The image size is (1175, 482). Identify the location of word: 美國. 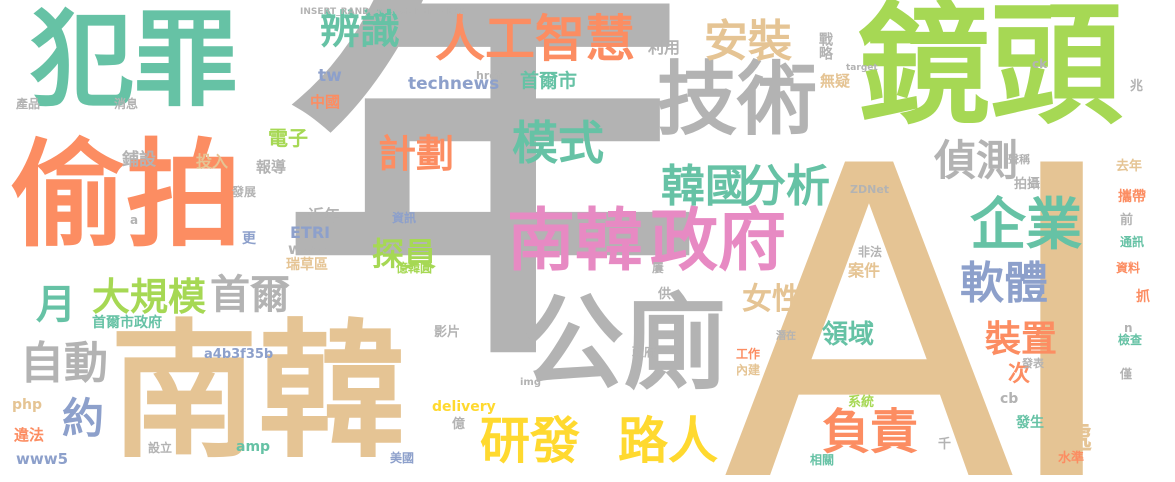
(402, 458).